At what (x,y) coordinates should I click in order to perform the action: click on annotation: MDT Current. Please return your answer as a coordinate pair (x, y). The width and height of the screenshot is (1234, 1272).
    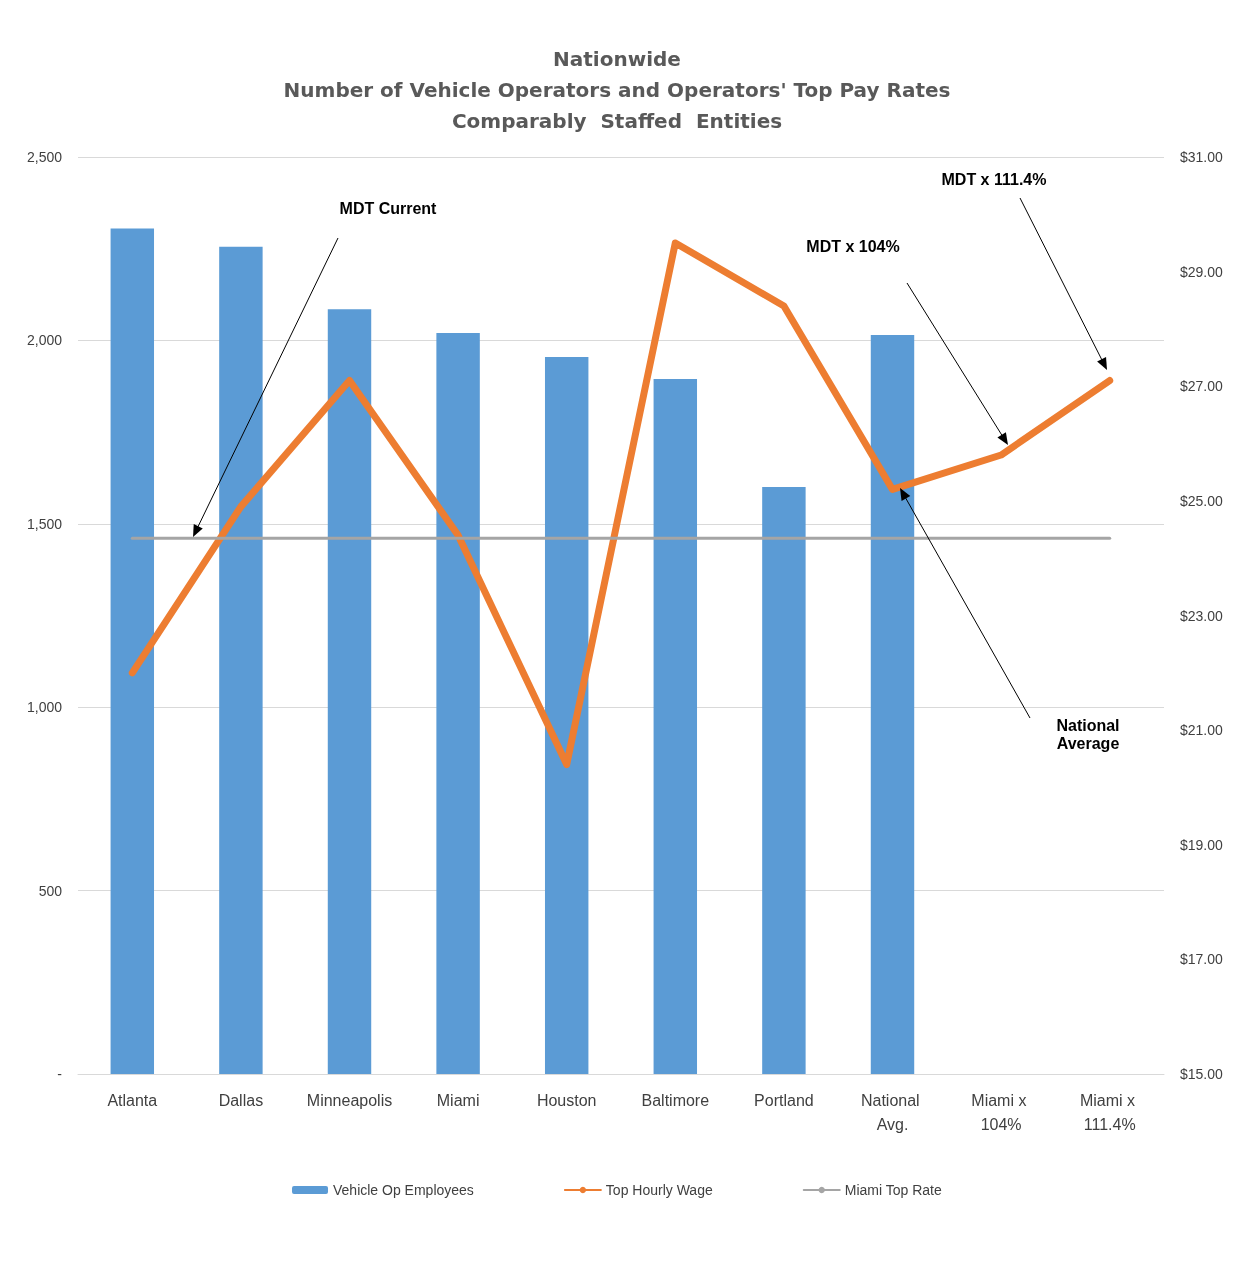
    Looking at the image, I should click on (388, 209).